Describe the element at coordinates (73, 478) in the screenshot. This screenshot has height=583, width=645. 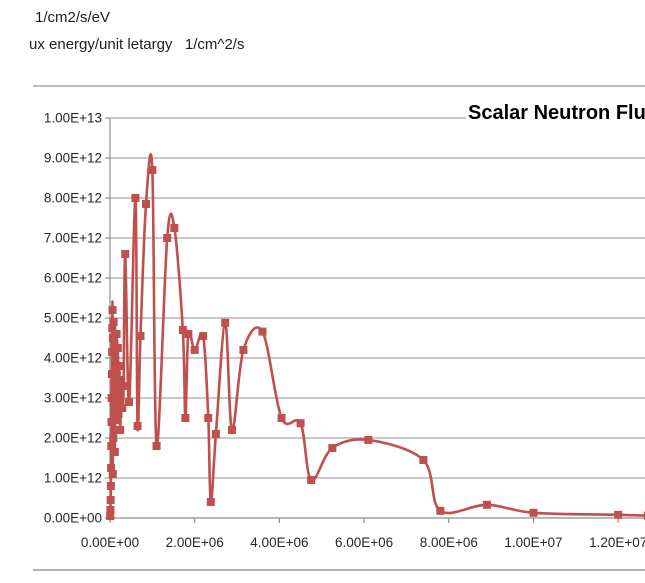
I see `y-tick-label: 1.00E+12` at that location.